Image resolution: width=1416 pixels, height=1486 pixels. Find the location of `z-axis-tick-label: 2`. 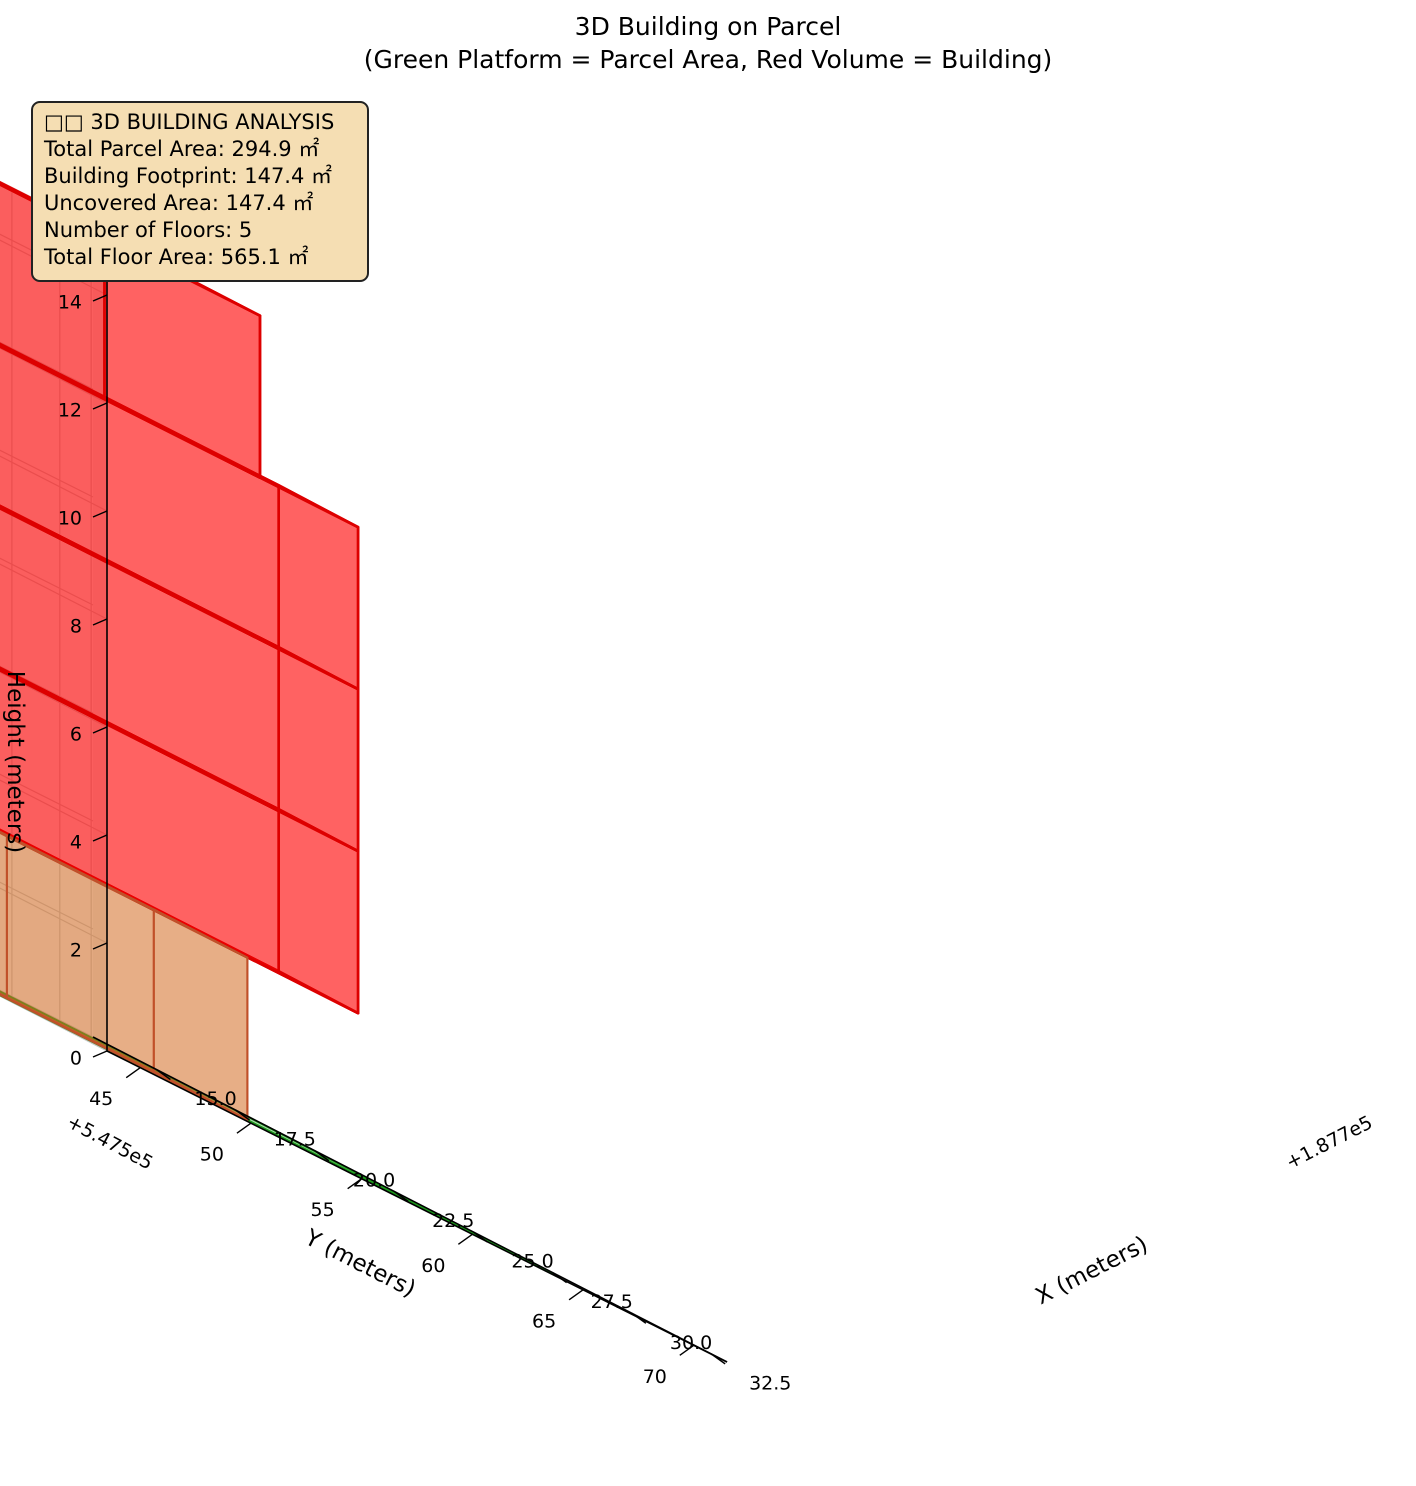

z-axis-tick-label: 2 is located at coordinates (76, 951).